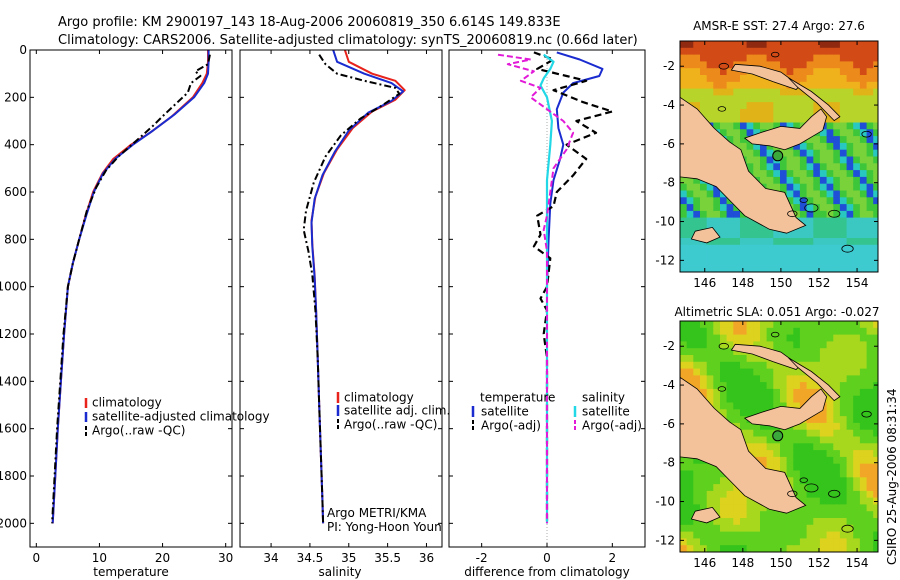 This screenshot has width=900, height=580. Describe the element at coordinates (742, 283) in the screenshot. I see `map-x-tick-label: 148` at that location.